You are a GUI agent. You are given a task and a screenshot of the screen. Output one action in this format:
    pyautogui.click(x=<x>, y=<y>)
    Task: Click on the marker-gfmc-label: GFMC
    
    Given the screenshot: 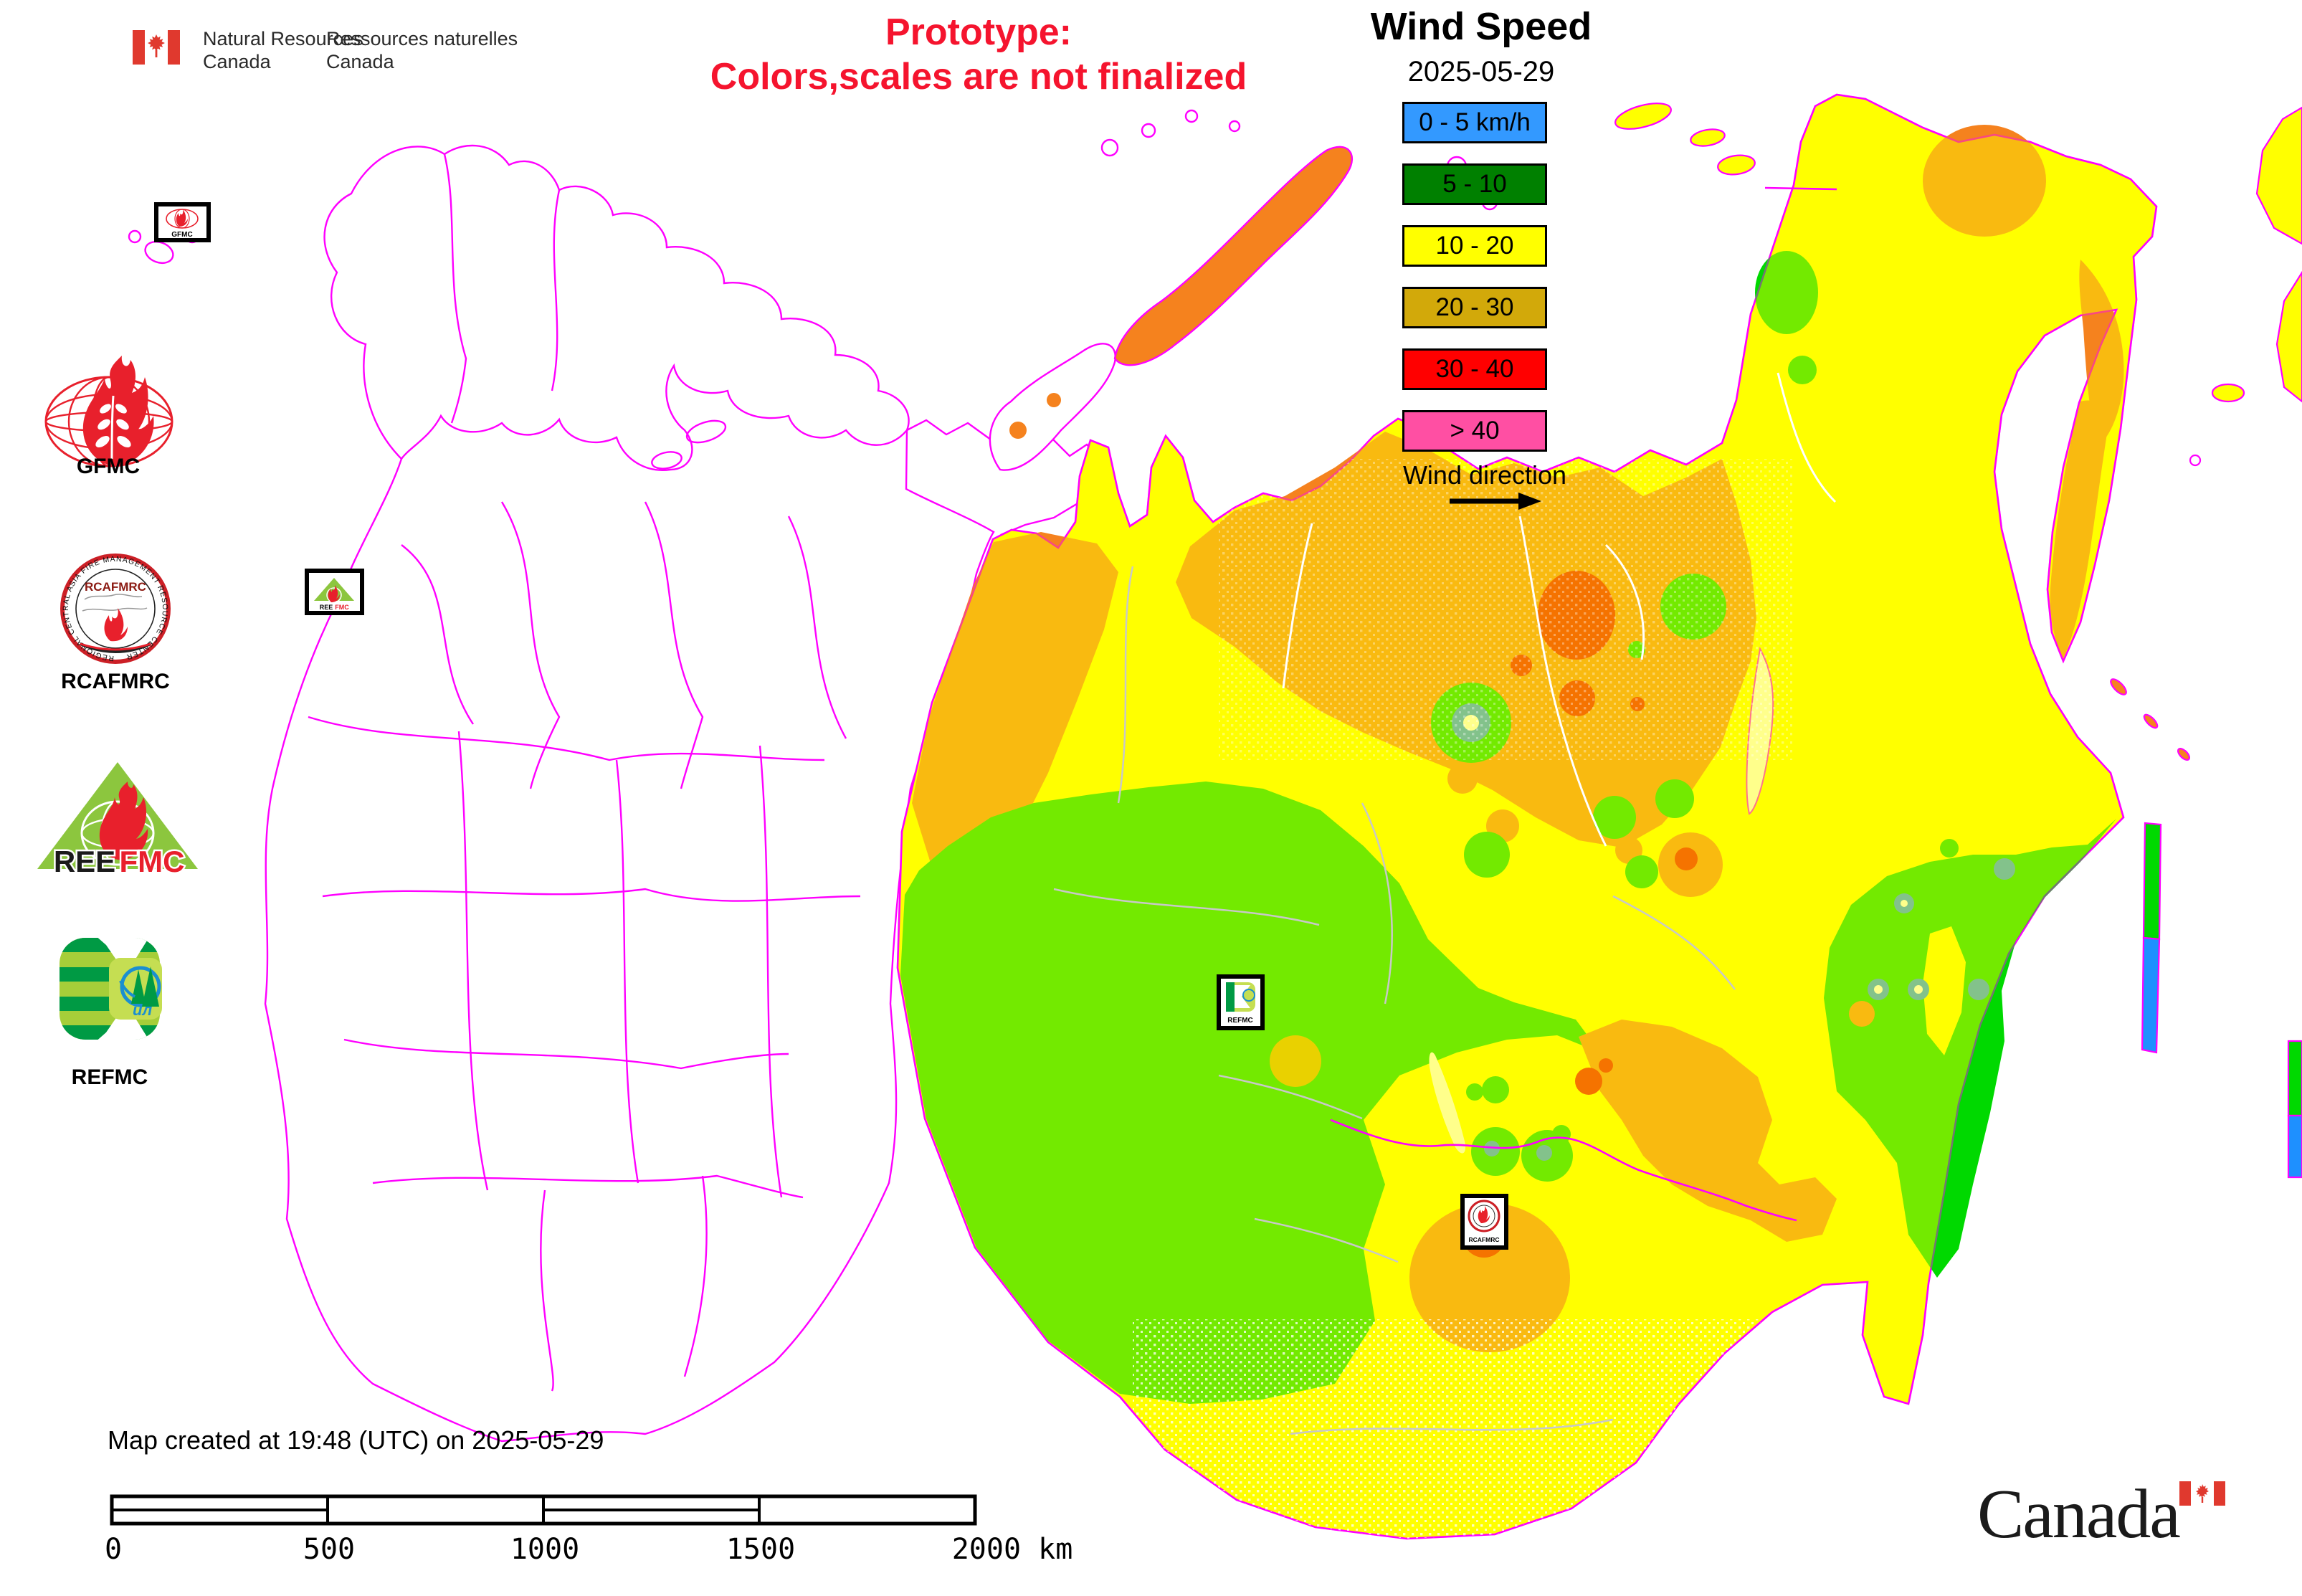 What is the action you would take?
    pyautogui.click(x=182, y=235)
    